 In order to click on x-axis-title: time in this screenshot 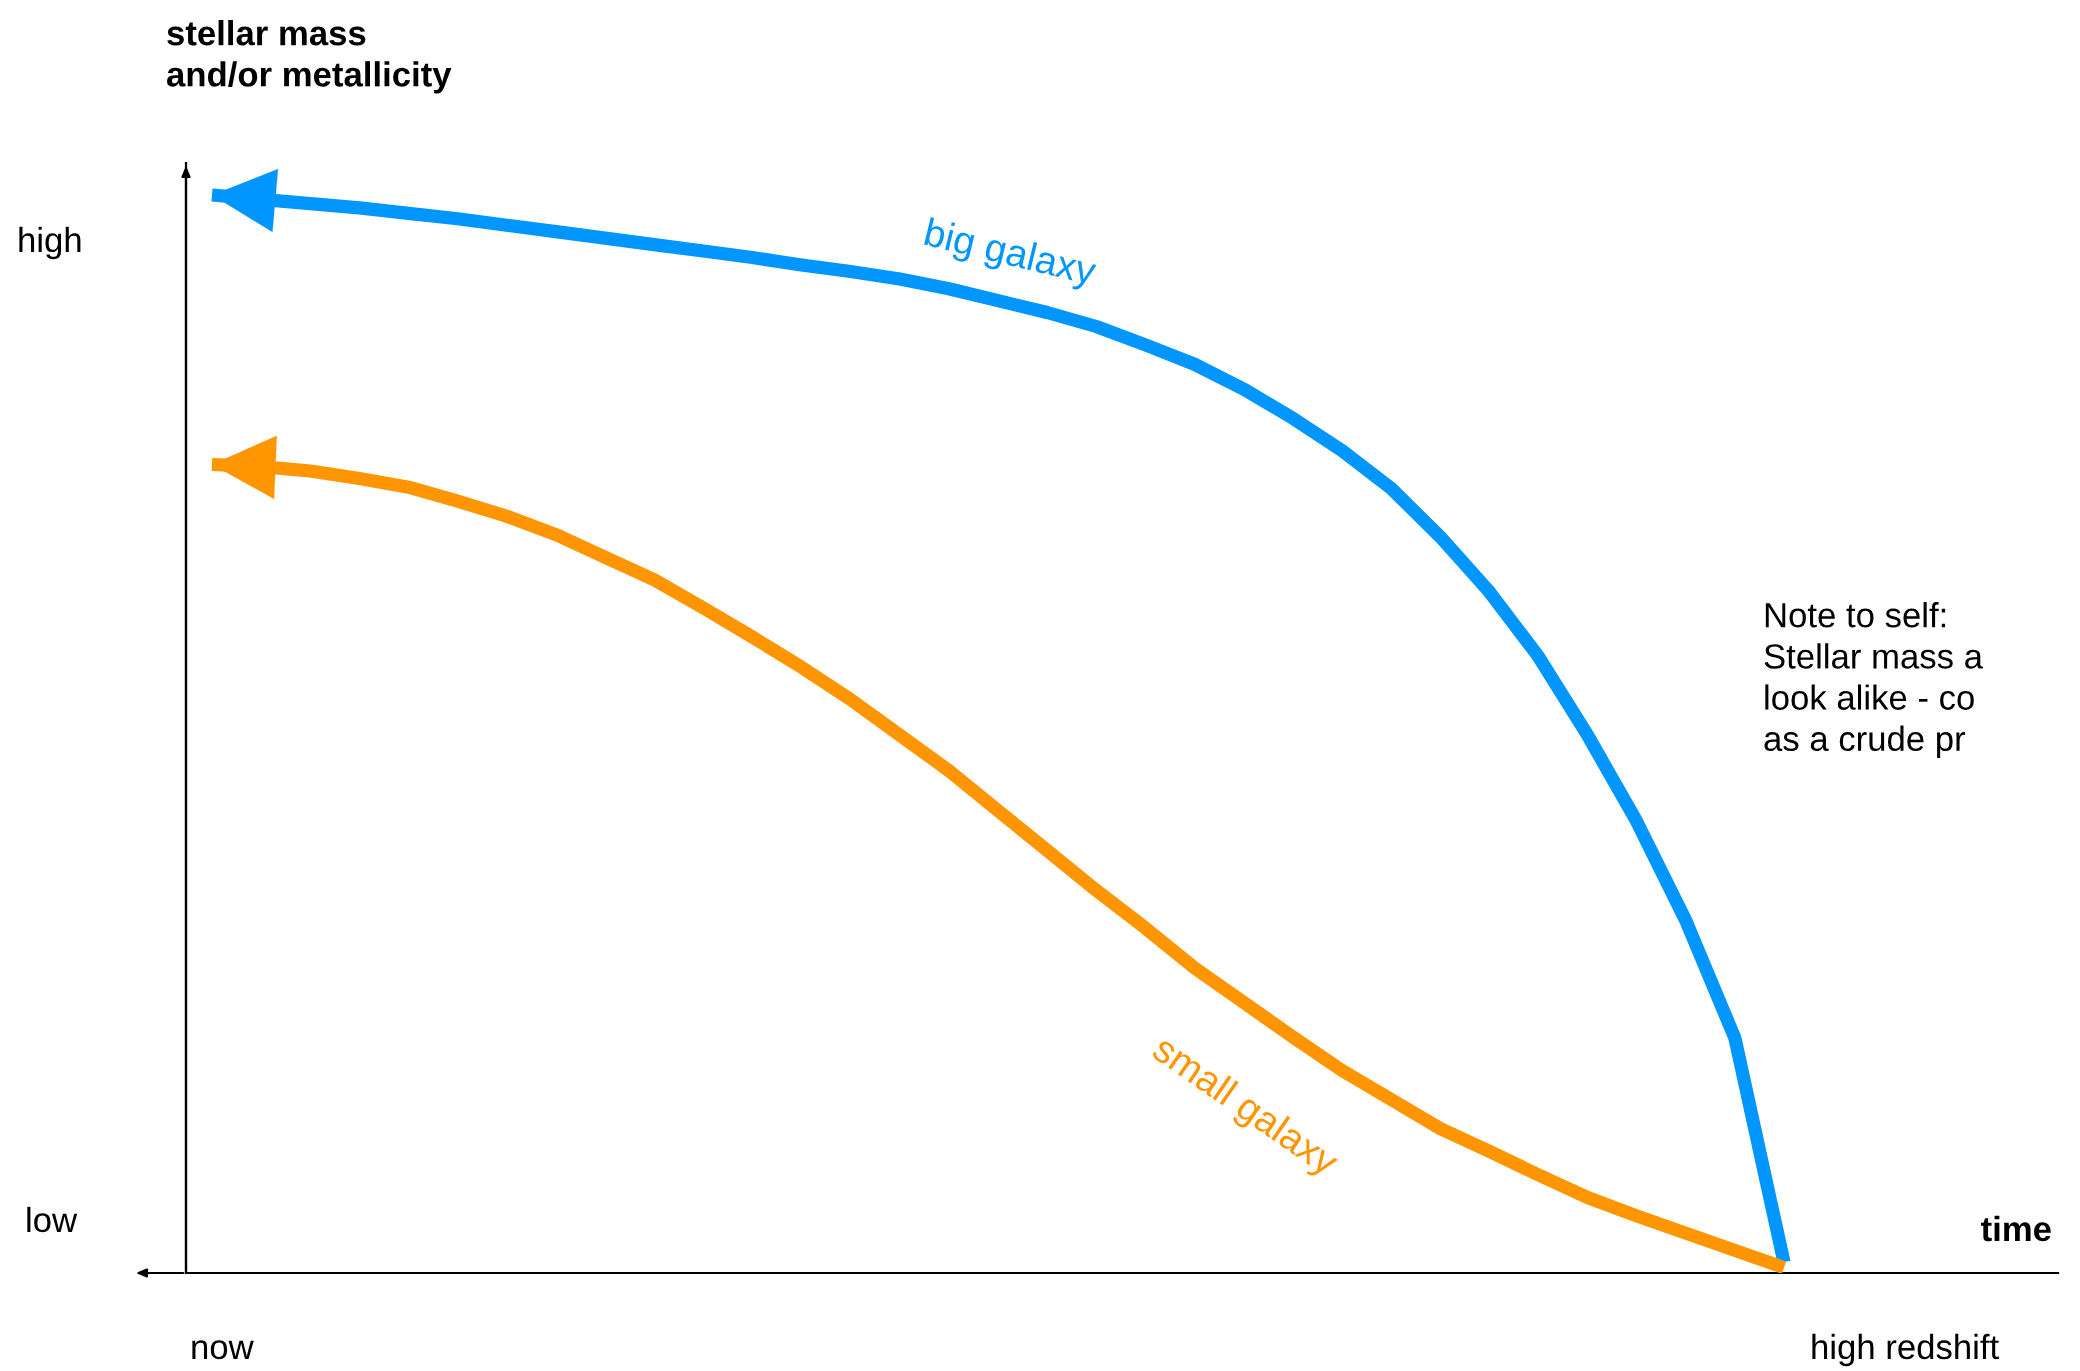, I will do `click(2016, 1228)`.